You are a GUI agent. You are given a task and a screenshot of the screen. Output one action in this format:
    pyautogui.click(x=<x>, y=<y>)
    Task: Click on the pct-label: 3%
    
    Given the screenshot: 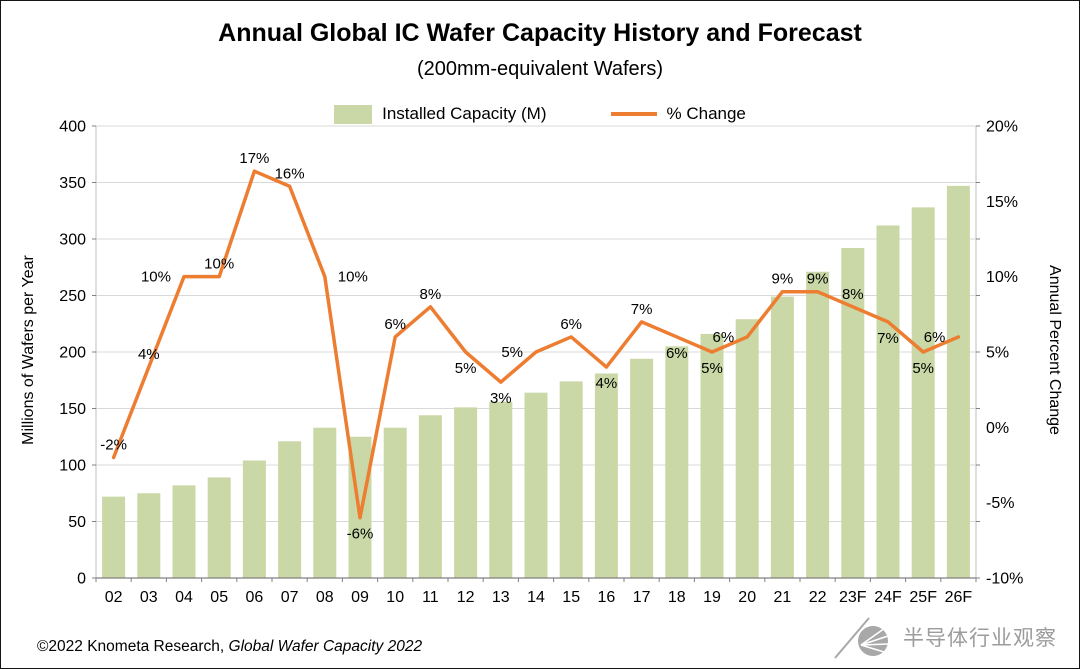 What is the action you would take?
    pyautogui.click(x=501, y=398)
    